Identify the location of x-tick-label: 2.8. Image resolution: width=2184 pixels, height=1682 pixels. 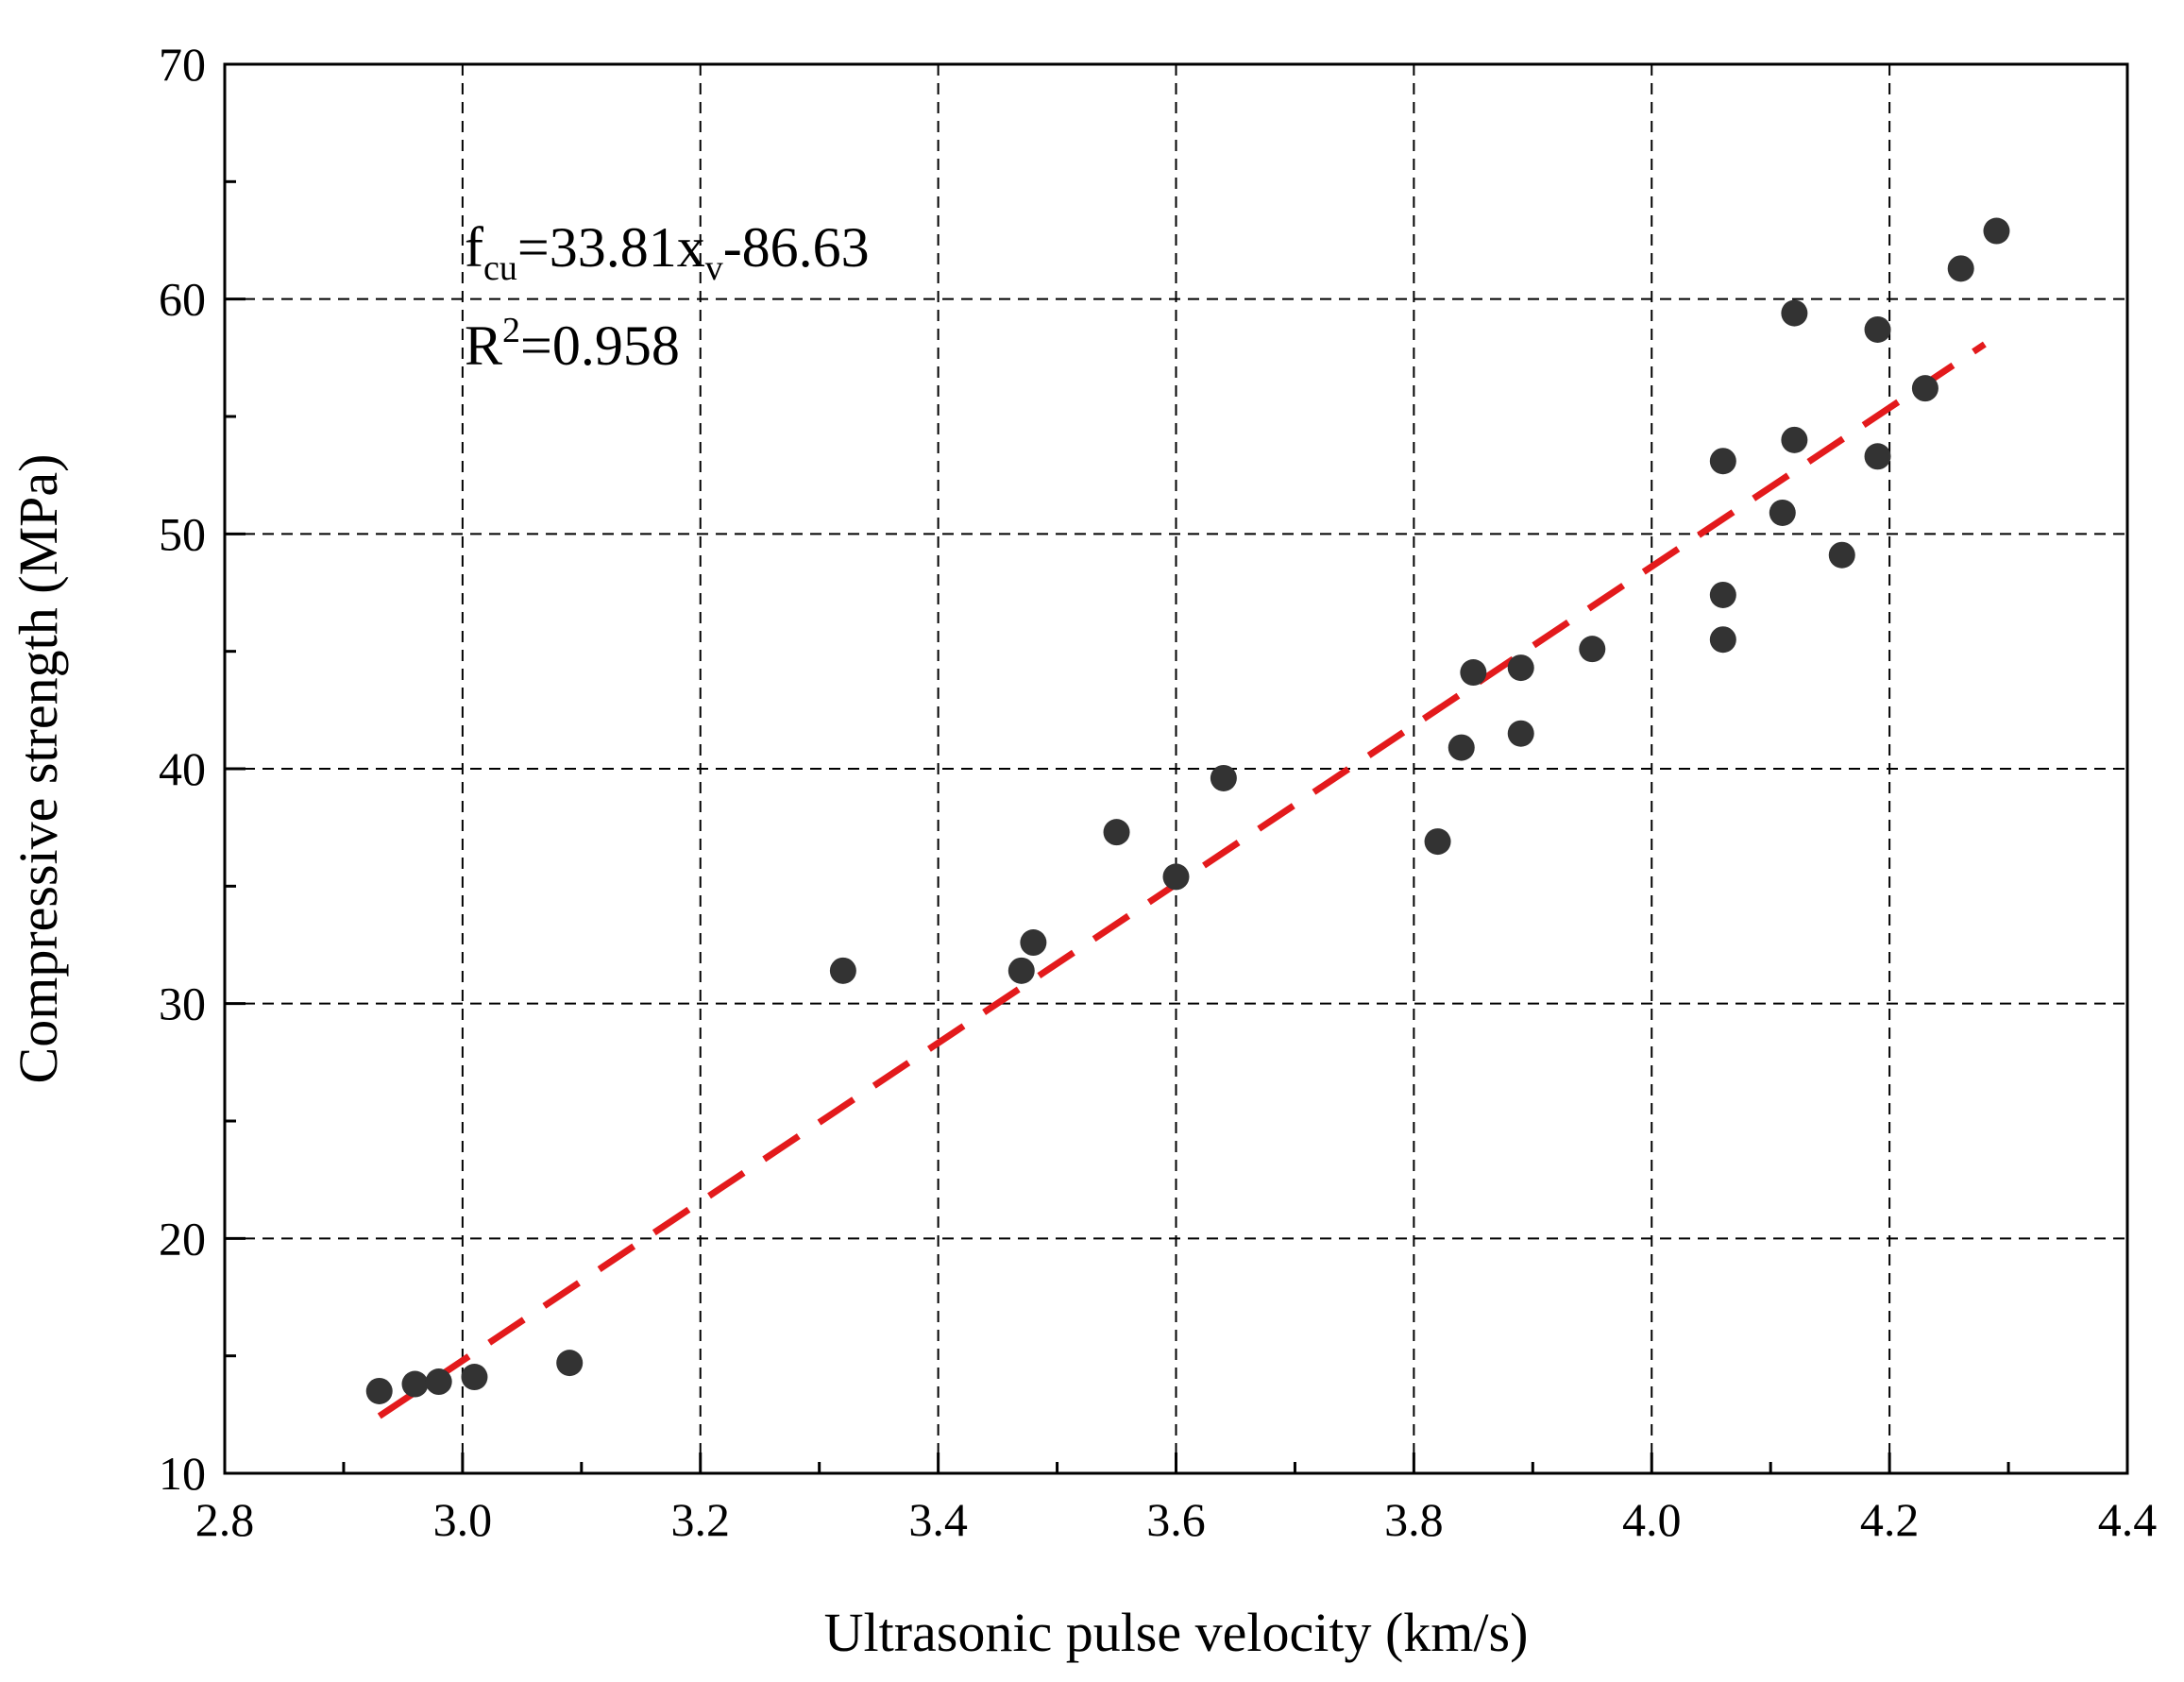
(225, 1520).